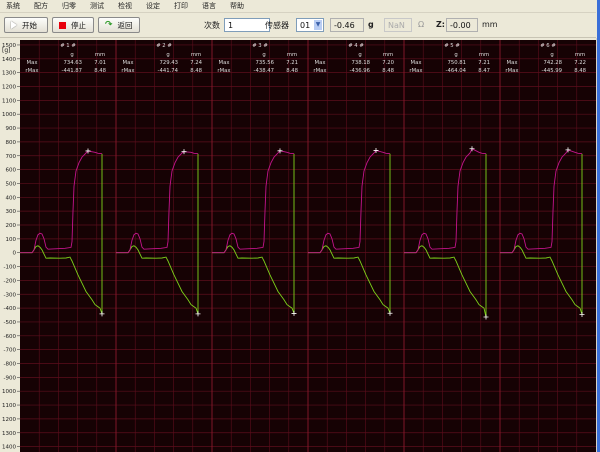 This screenshot has width=600, height=452. Describe the element at coordinates (6, 50) in the screenshot. I see `y-axis-unit: [g]` at that location.